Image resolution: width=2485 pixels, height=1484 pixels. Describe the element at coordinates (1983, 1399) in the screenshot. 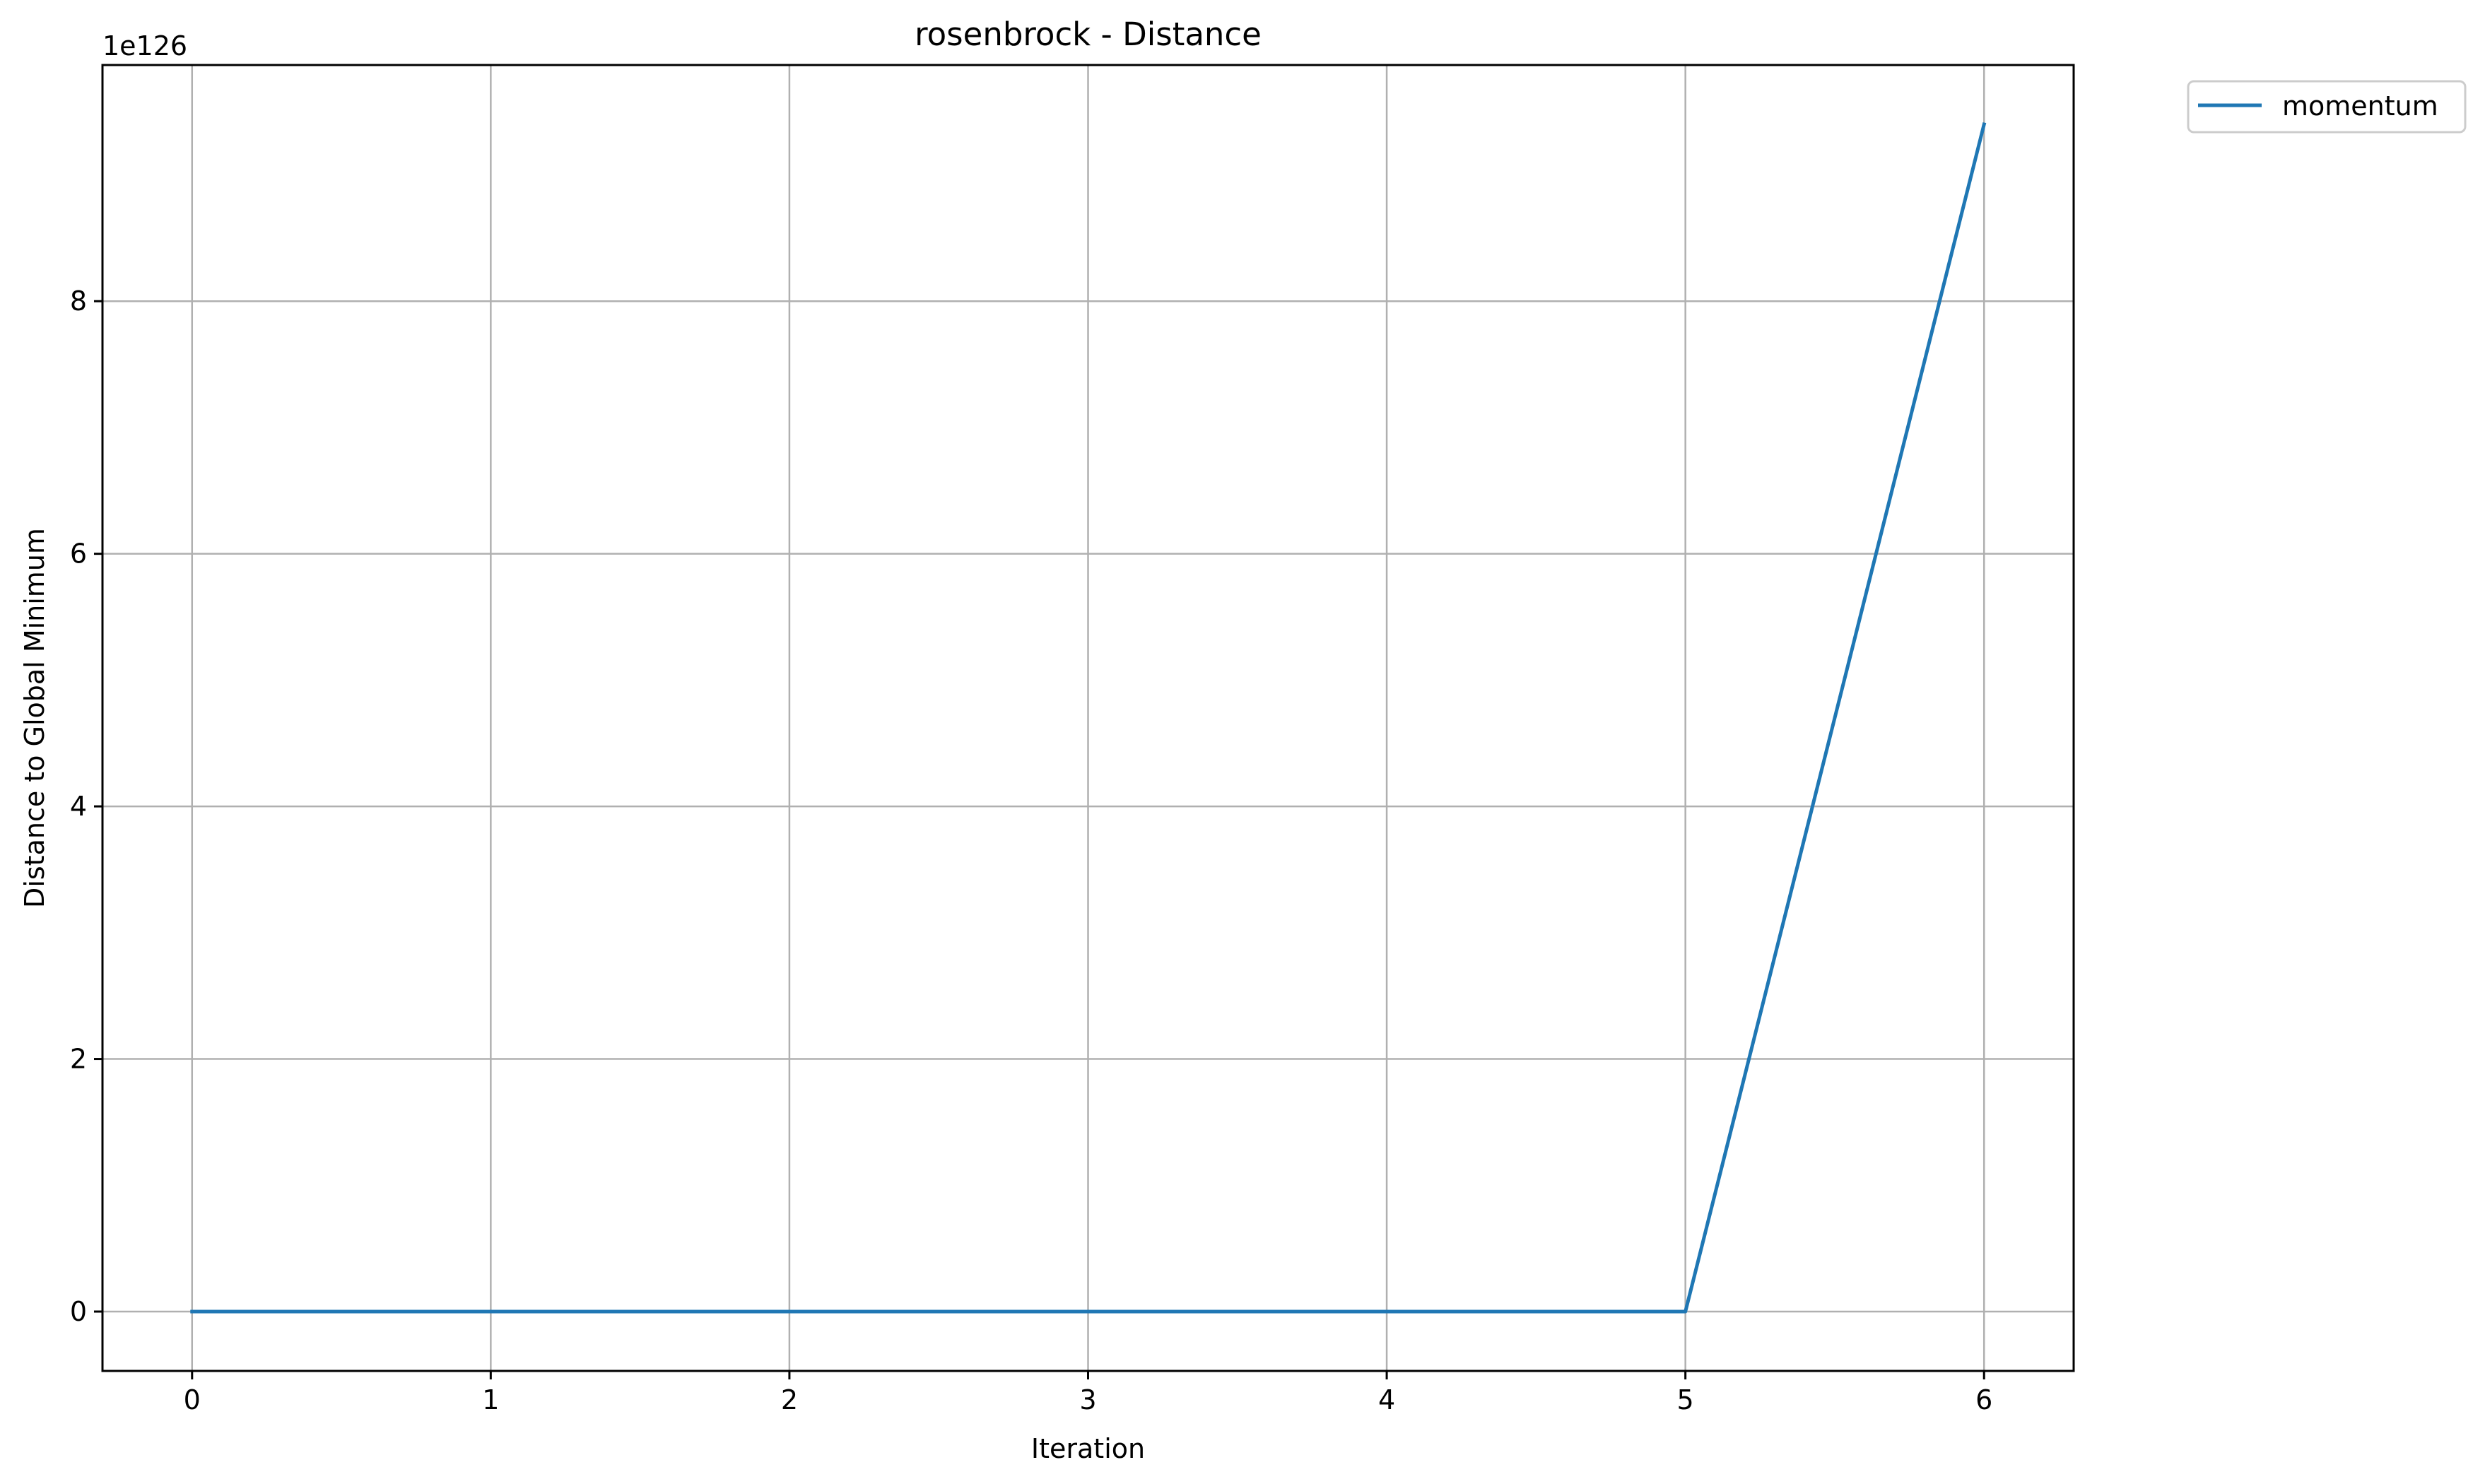

I see `x-tick-label: 6` at that location.